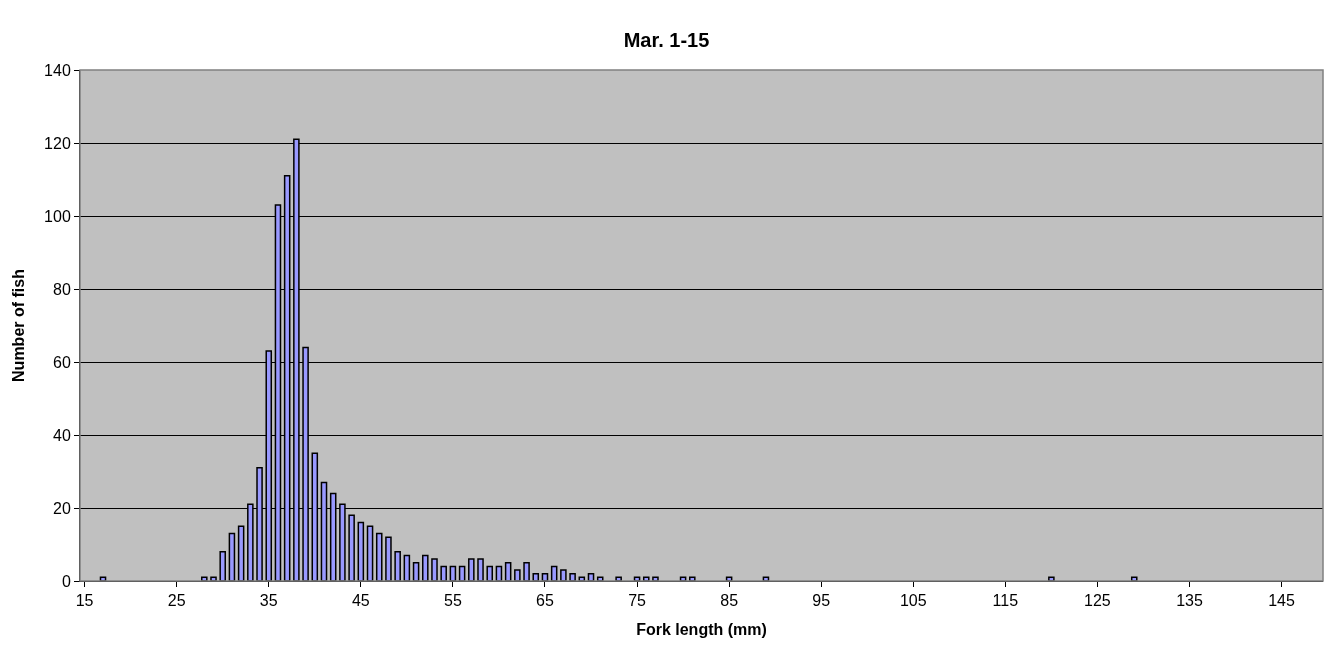 This screenshot has width=1333, height=651. I want to click on chart-title: Mar. 1-15, so click(666, 39).